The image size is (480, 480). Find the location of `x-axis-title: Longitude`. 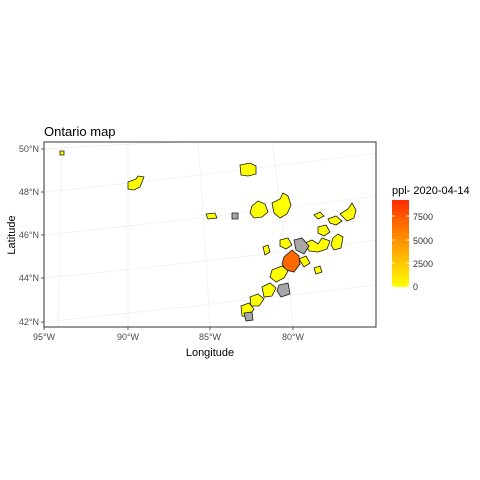

x-axis-title: Longitude is located at coordinates (210, 353).